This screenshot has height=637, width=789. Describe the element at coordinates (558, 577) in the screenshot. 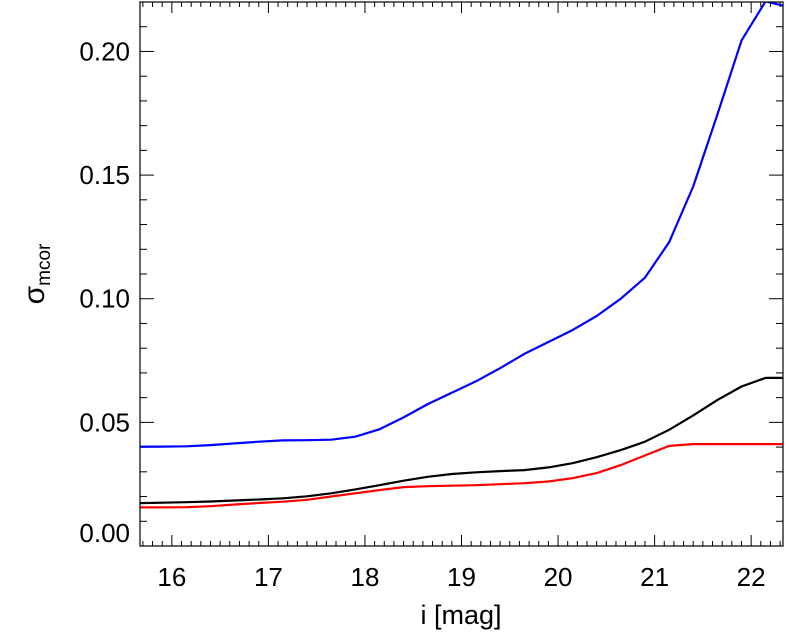

I see `x-tick-label: 20` at that location.